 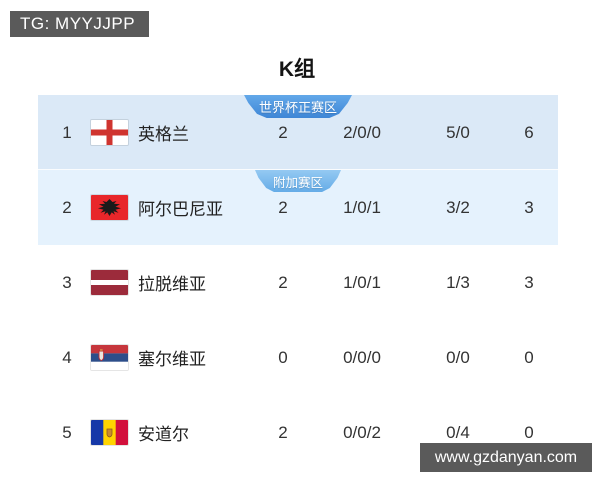 What do you see at coordinates (458, 132) in the screenshot?
I see `goals-cell: 5/0` at bounding box center [458, 132].